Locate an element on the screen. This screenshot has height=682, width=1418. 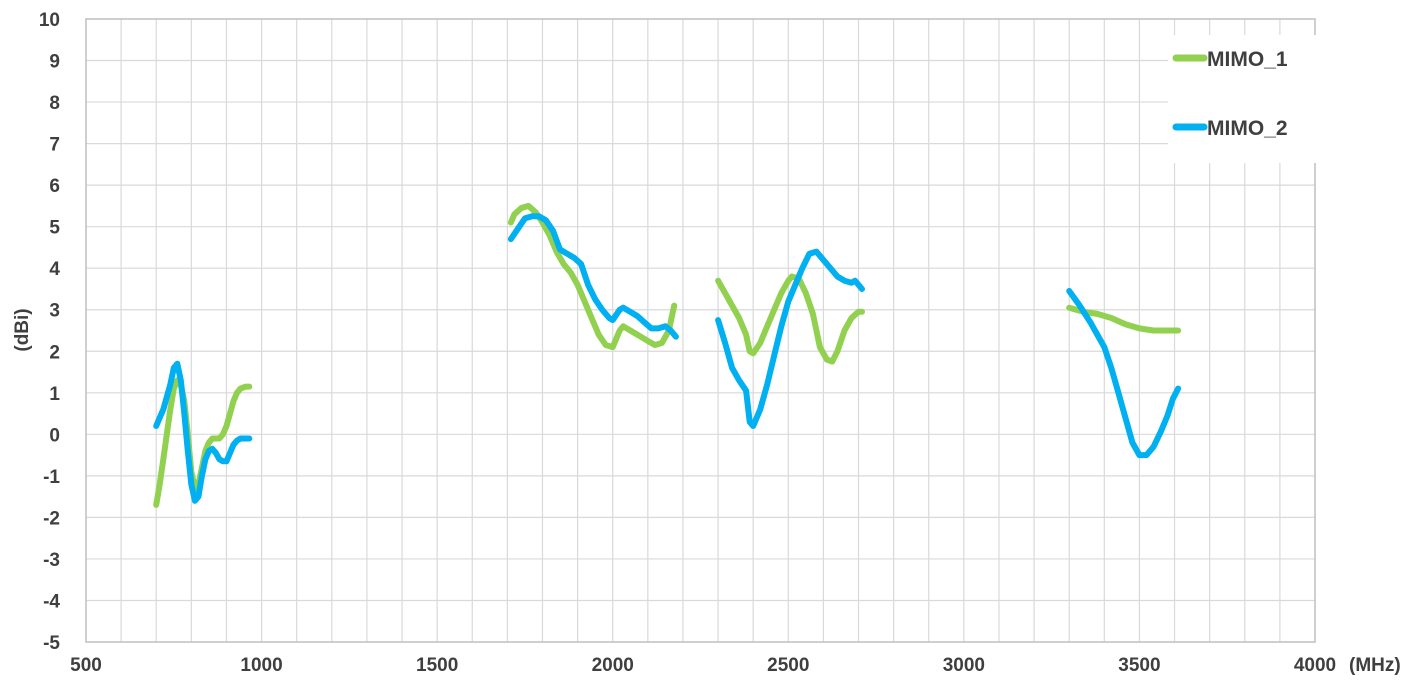
y-tick-label: -2 is located at coordinates (51, 518).